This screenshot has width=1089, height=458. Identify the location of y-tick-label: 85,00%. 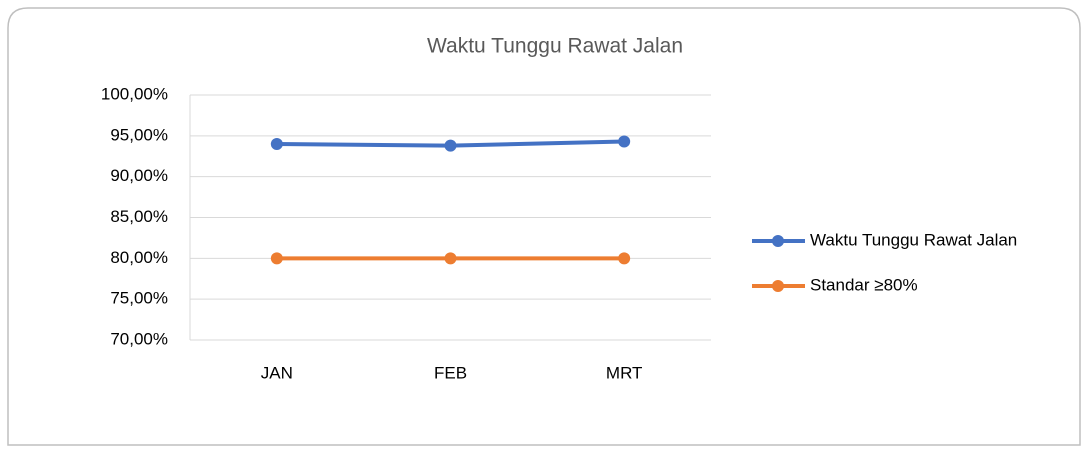
(139, 216).